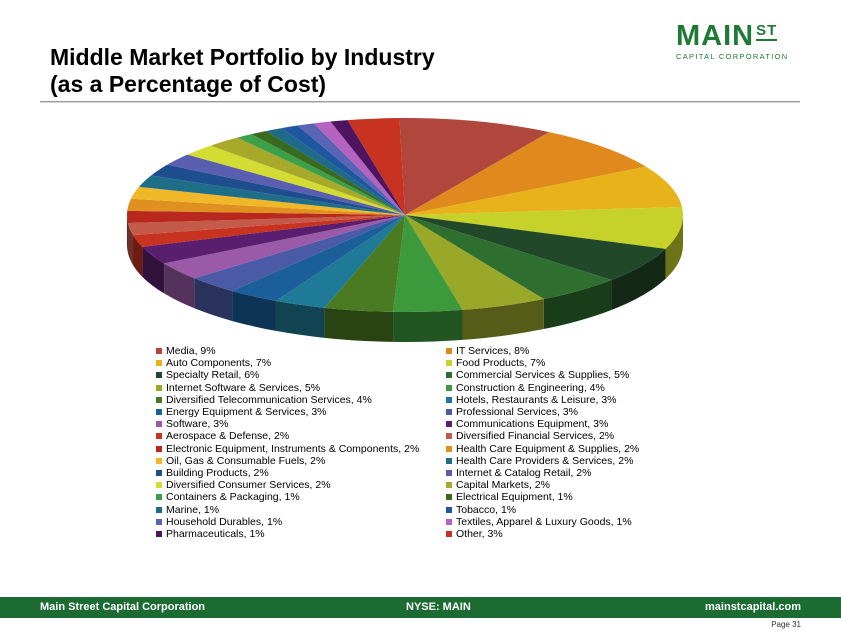  I want to click on legend-label: Construction & Engineering, 4%, so click(530, 387).